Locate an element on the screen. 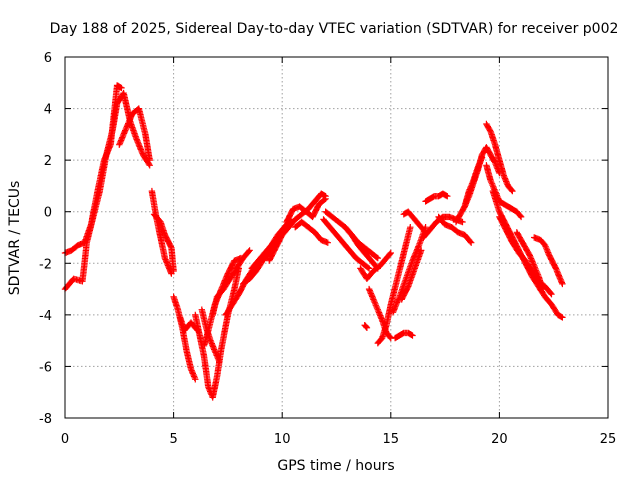 The width and height of the screenshot is (640, 480). x-tick-label: 15 is located at coordinates (391, 439).